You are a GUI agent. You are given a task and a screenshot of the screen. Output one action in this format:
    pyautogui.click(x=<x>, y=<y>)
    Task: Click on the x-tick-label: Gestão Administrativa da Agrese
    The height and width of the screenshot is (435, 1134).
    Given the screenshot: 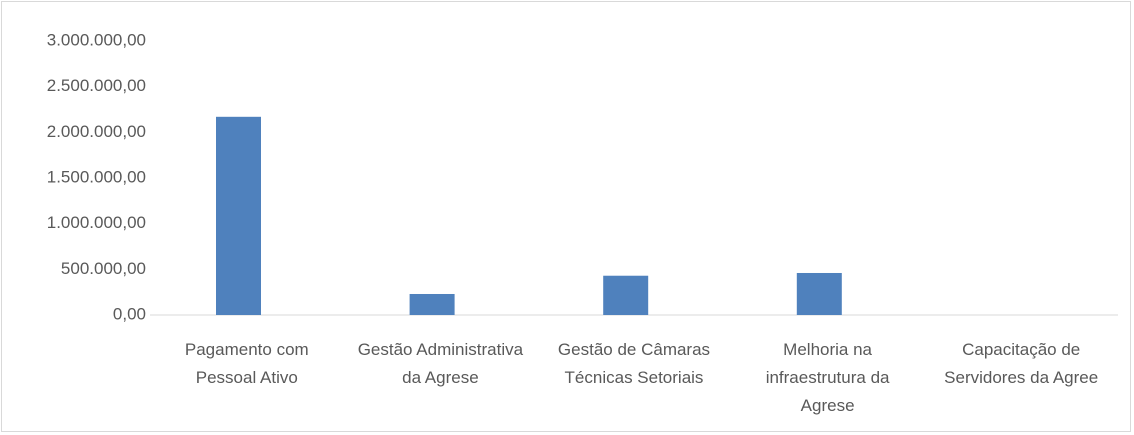 What is the action you would take?
    pyautogui.click(x=440, y=363)
    